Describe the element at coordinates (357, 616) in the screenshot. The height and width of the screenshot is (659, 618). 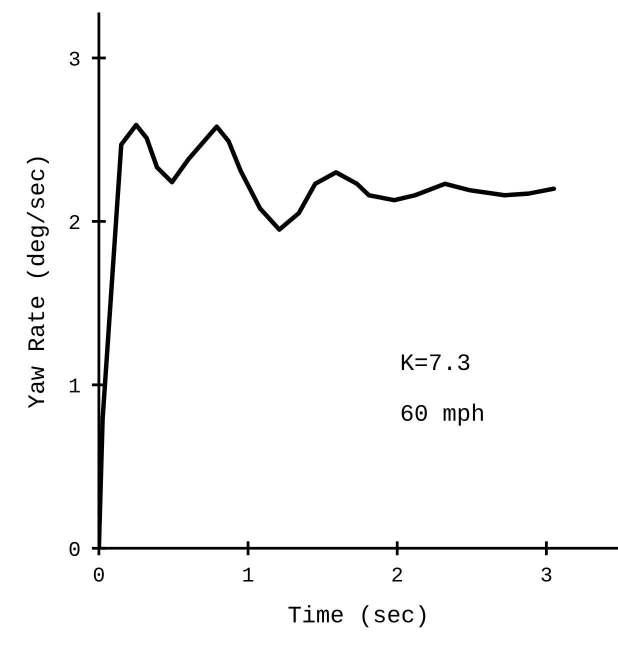
I see `x-axis-title: Time (sec)` at that location.